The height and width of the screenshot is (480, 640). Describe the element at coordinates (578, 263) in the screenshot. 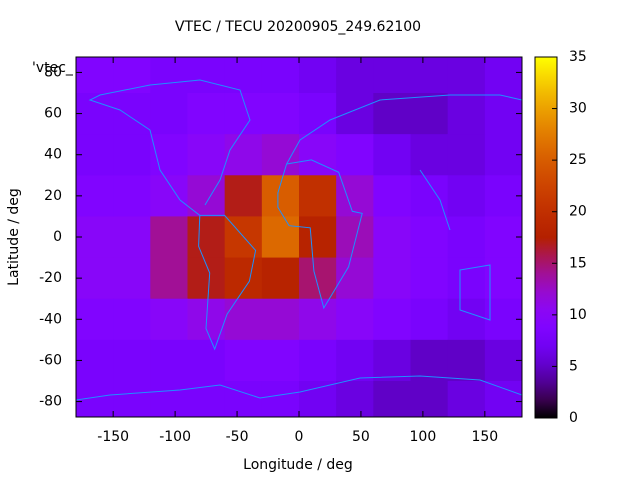

I see `colorbar-tick-label: 15` at that location.